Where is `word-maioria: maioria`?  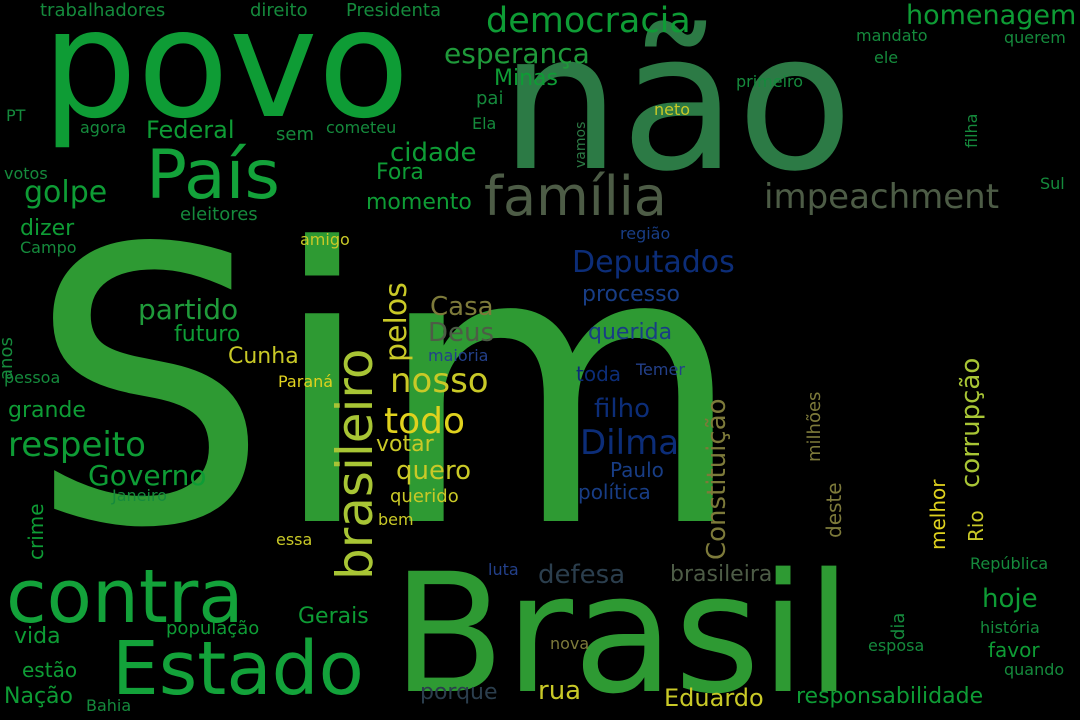 word-maioria: maioria is located at coordinates (458, 355).